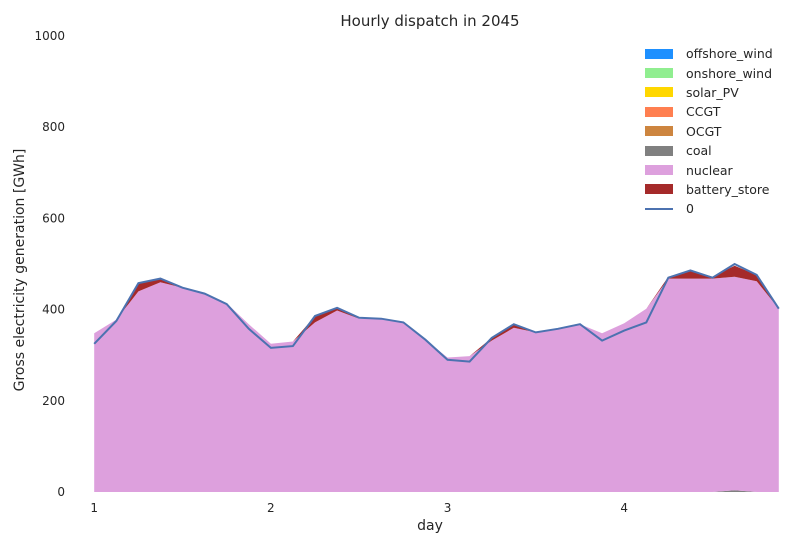 The height and width of the screenshot is (550, 800). I want to click on legend-item-offshore-wind: offshore_wind, so click(709, 53).